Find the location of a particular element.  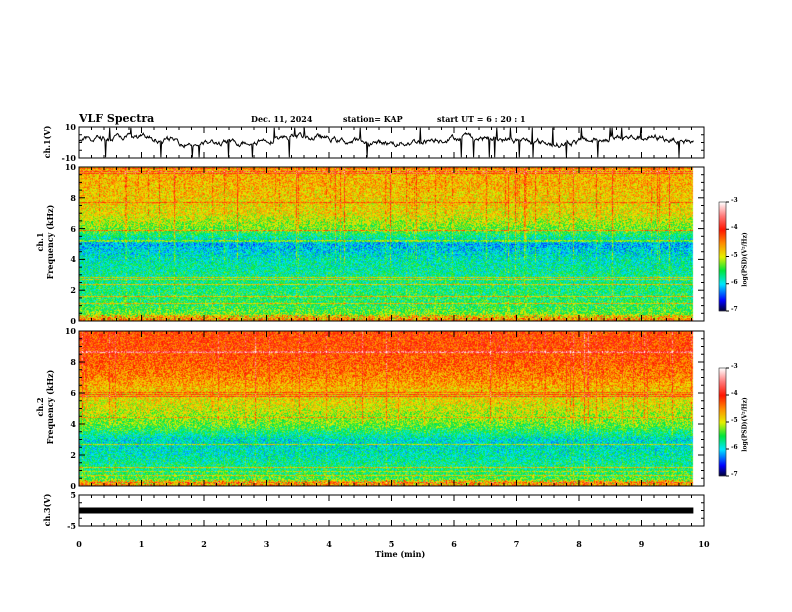

ch3-ylabel: ch.3(V) is located at coordinates (47, 510).